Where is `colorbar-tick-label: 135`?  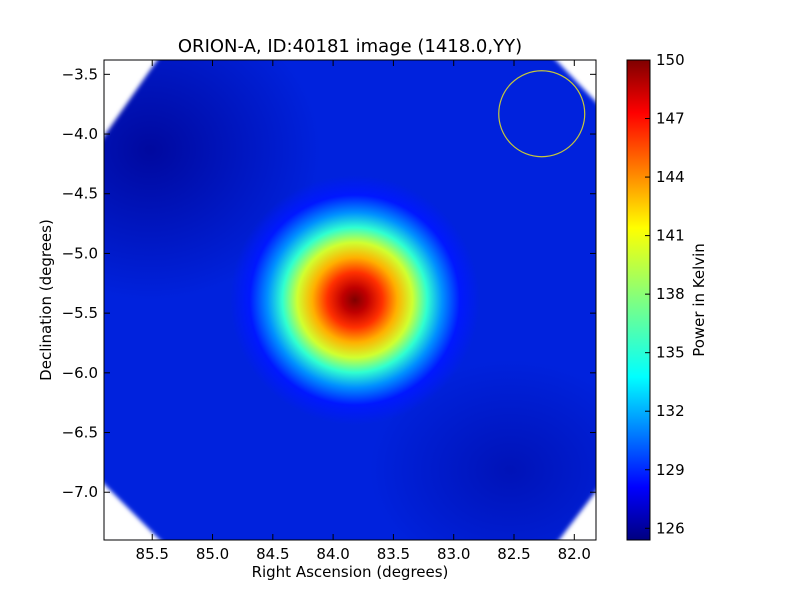
colorbar-tick-label: 135 is located at coordinates (670, 353).